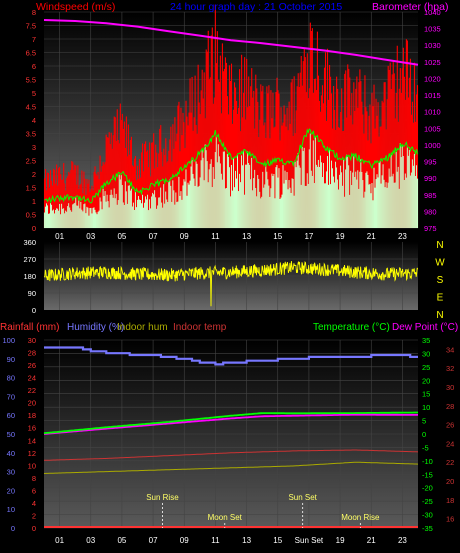 Image resolution: width=460 pixels, height=553 pixels. What do you see at coordinates (34, 490) in the screenshot?
I see `rainfall-tick-label: 6` at bounding box center [34, 490].